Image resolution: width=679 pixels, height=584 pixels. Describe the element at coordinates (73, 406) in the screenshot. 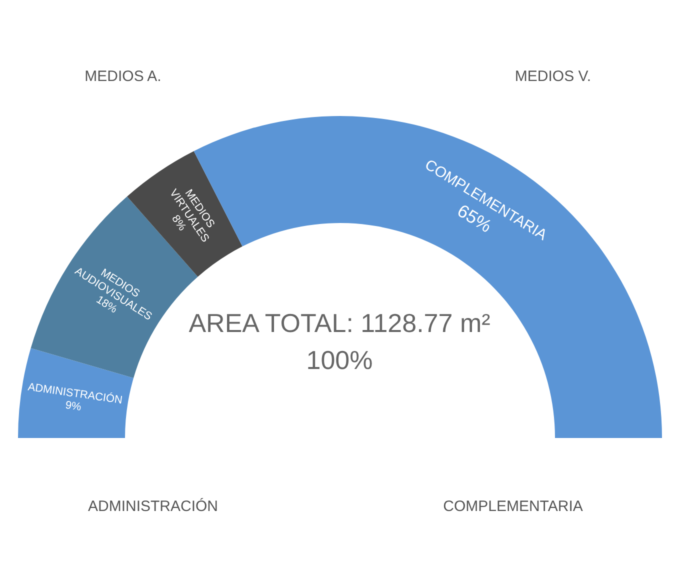

I see `data-label: 9%` at that location.